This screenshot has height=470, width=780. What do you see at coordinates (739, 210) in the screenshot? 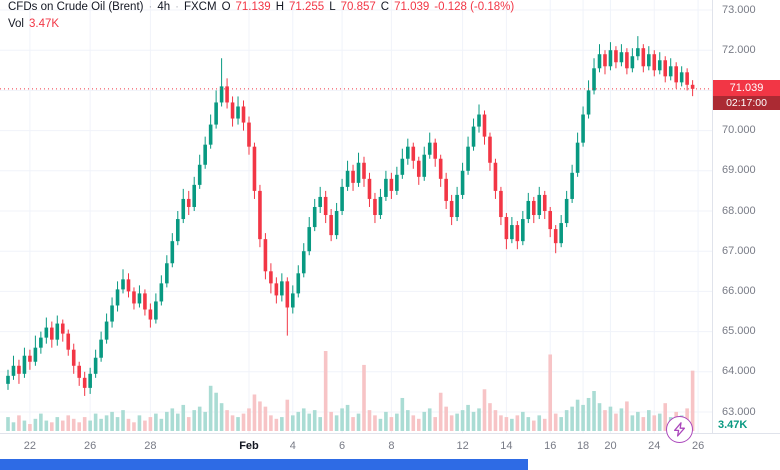
I see `price-axis-label: 68.000` at bounding box center [739, 210].